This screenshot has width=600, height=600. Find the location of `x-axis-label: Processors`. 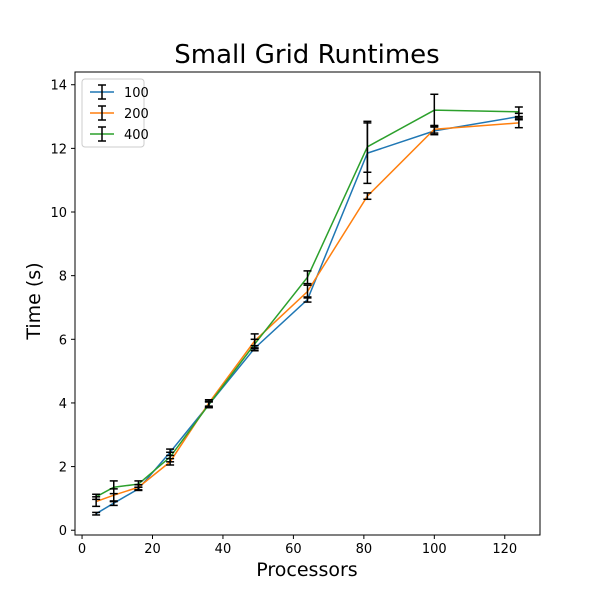

x-axis-label: Processors is located at coordinates (306, 570).